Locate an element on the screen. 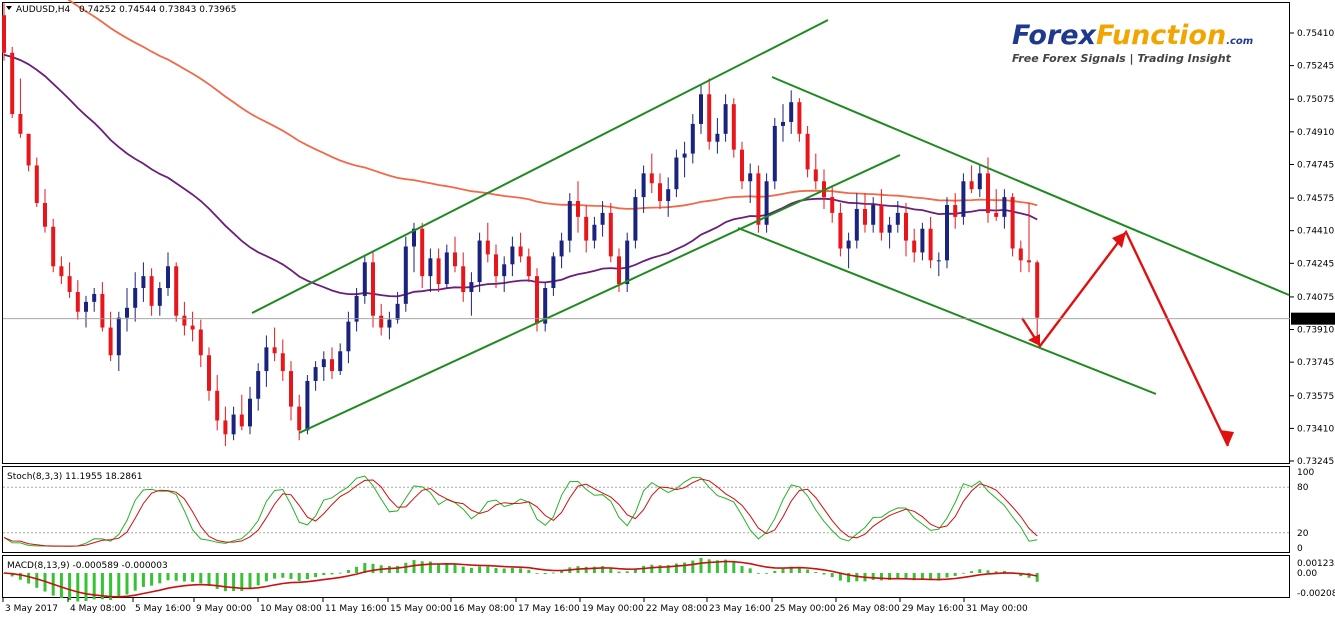 Image resolution: width=1335 pixels, height=622 pixels. triangle-down-icon is located at coordinates (9, 8).